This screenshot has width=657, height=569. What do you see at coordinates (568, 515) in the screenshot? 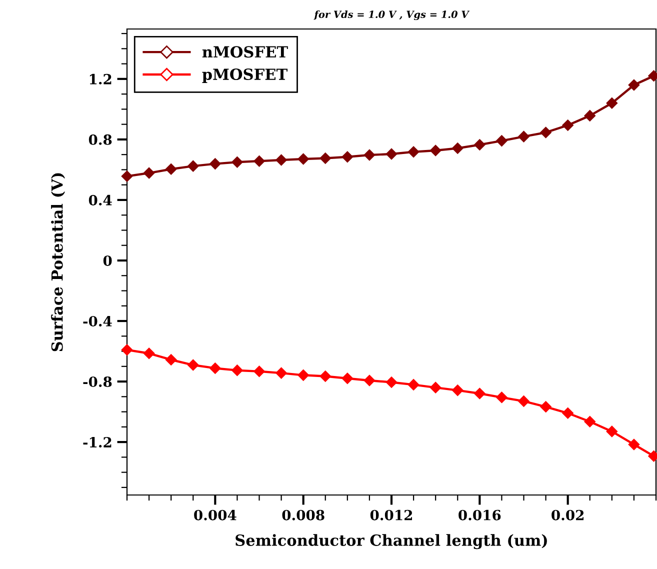
I see `x-tick-label: 0.02` at bounding box center [568, 515].